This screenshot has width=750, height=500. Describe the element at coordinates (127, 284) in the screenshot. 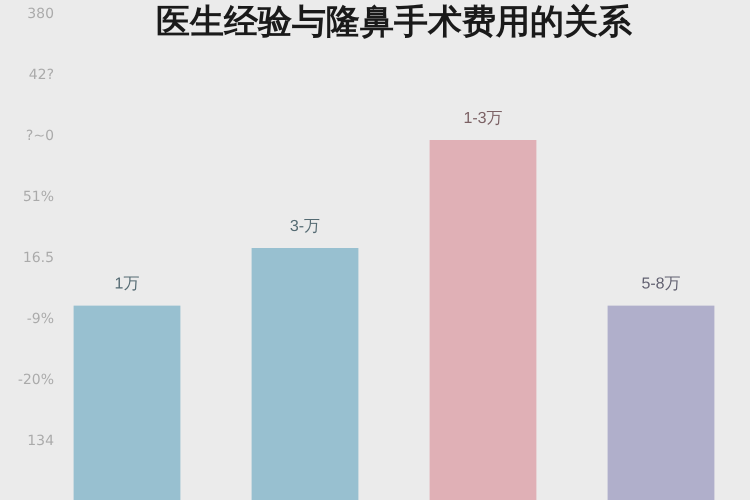

I see `annotation: 1万` at that location.